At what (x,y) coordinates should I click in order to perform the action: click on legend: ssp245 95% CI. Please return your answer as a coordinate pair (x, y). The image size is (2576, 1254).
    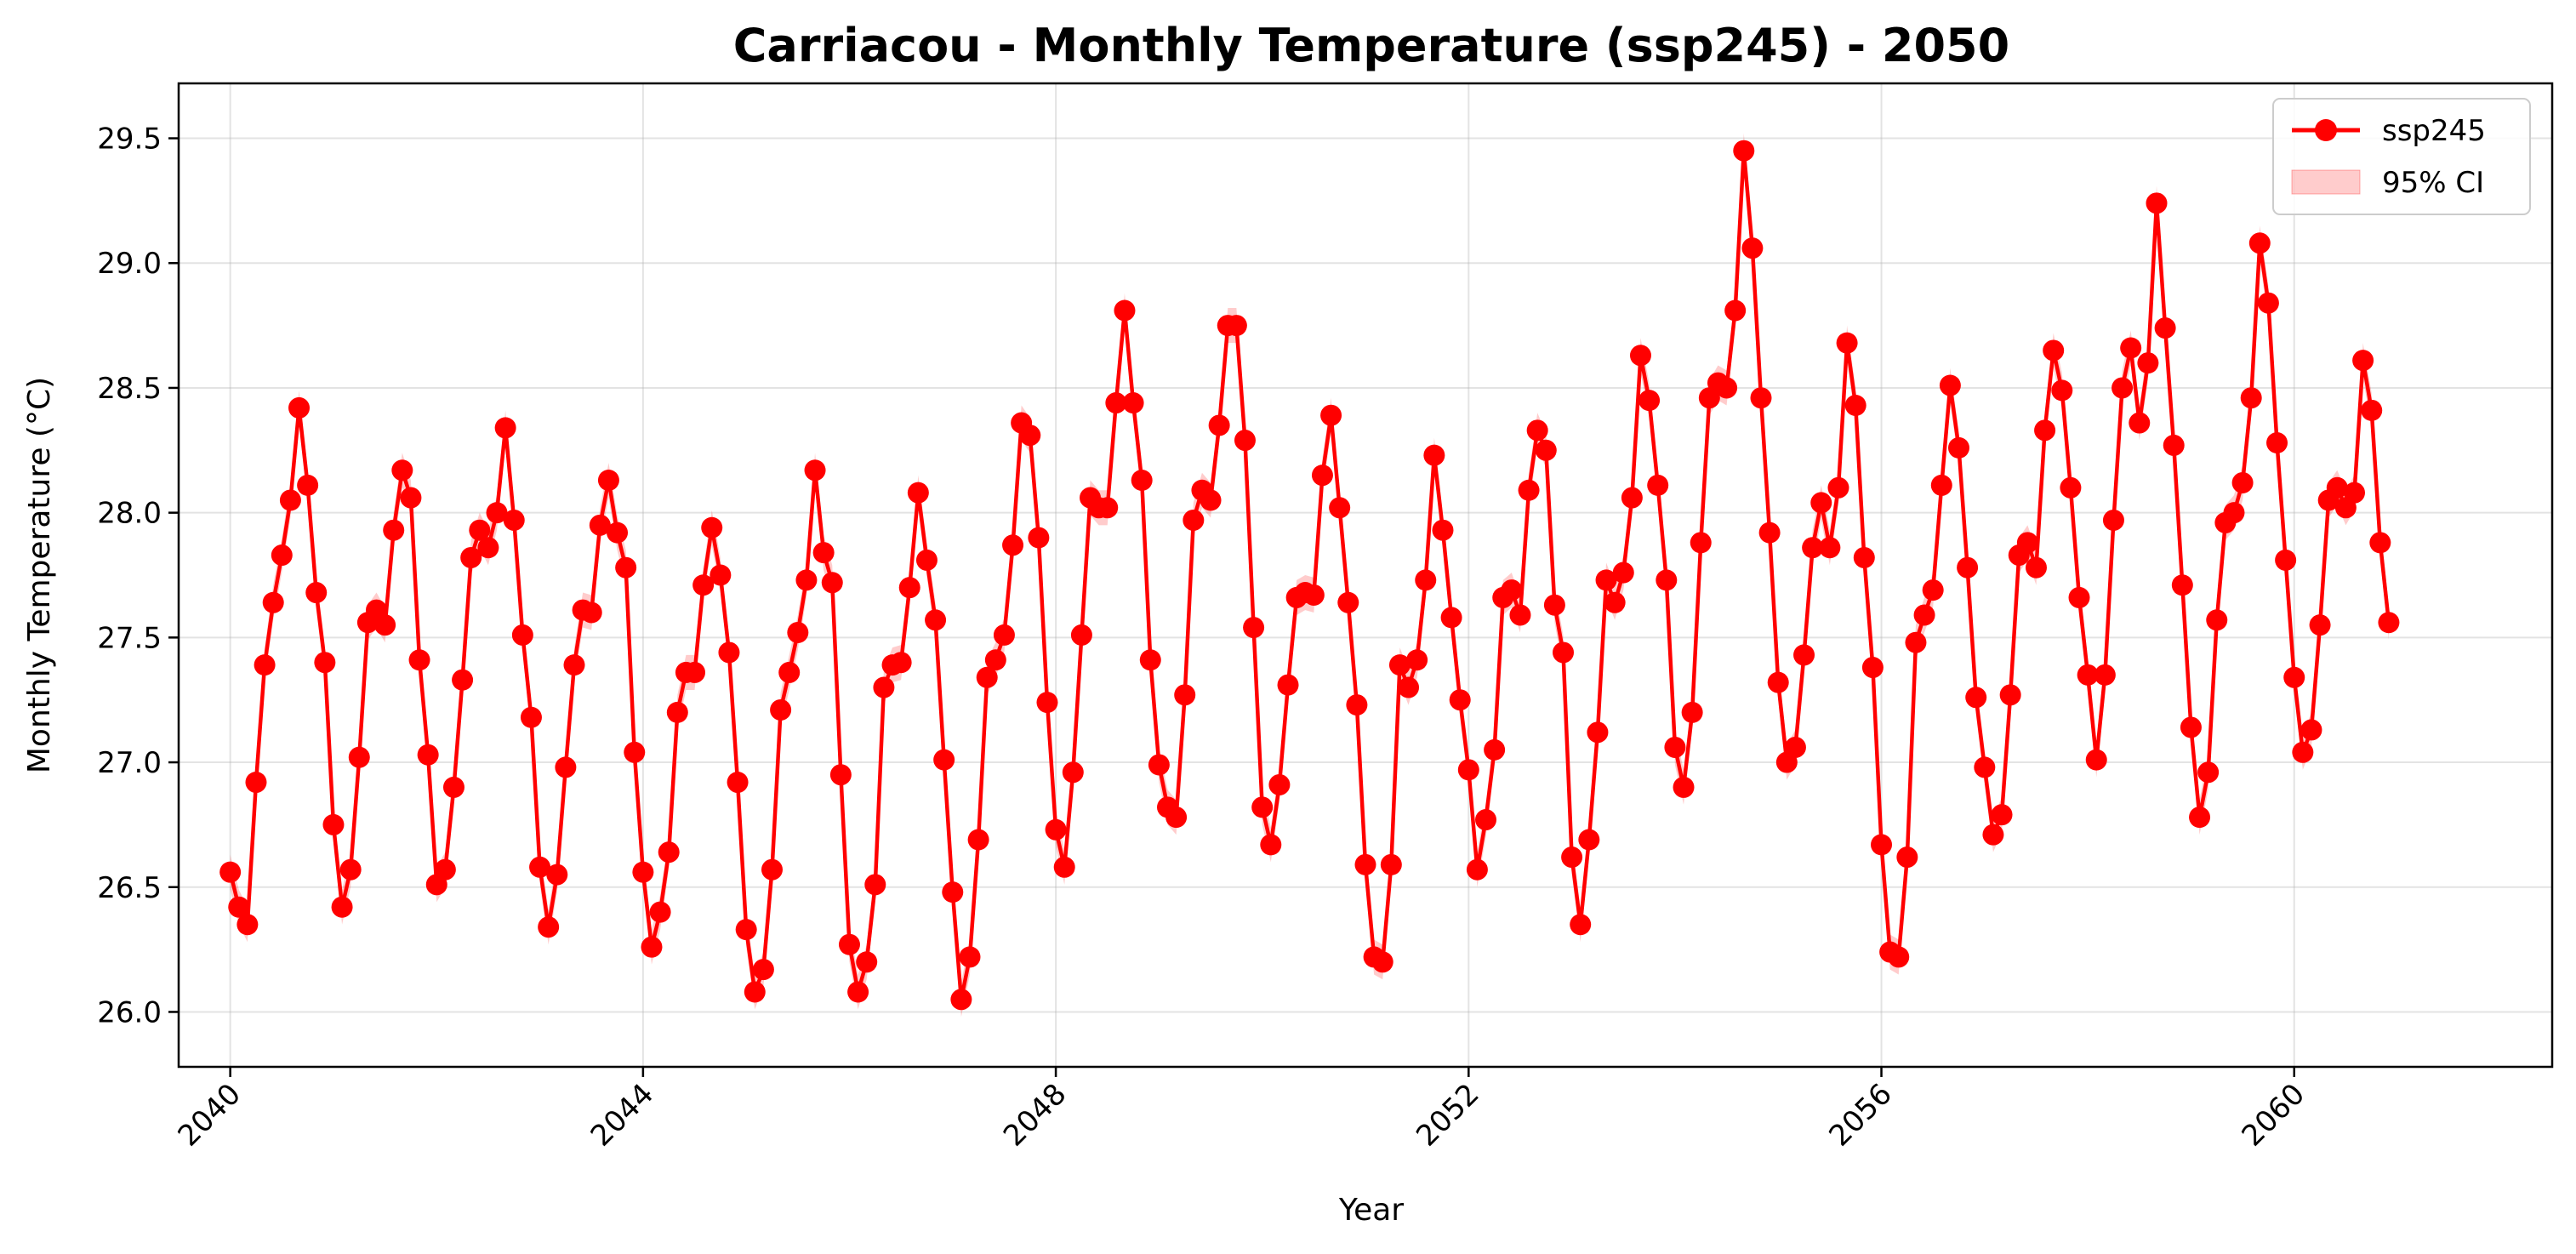
    Looking at the image, I should click on (2401, 156).